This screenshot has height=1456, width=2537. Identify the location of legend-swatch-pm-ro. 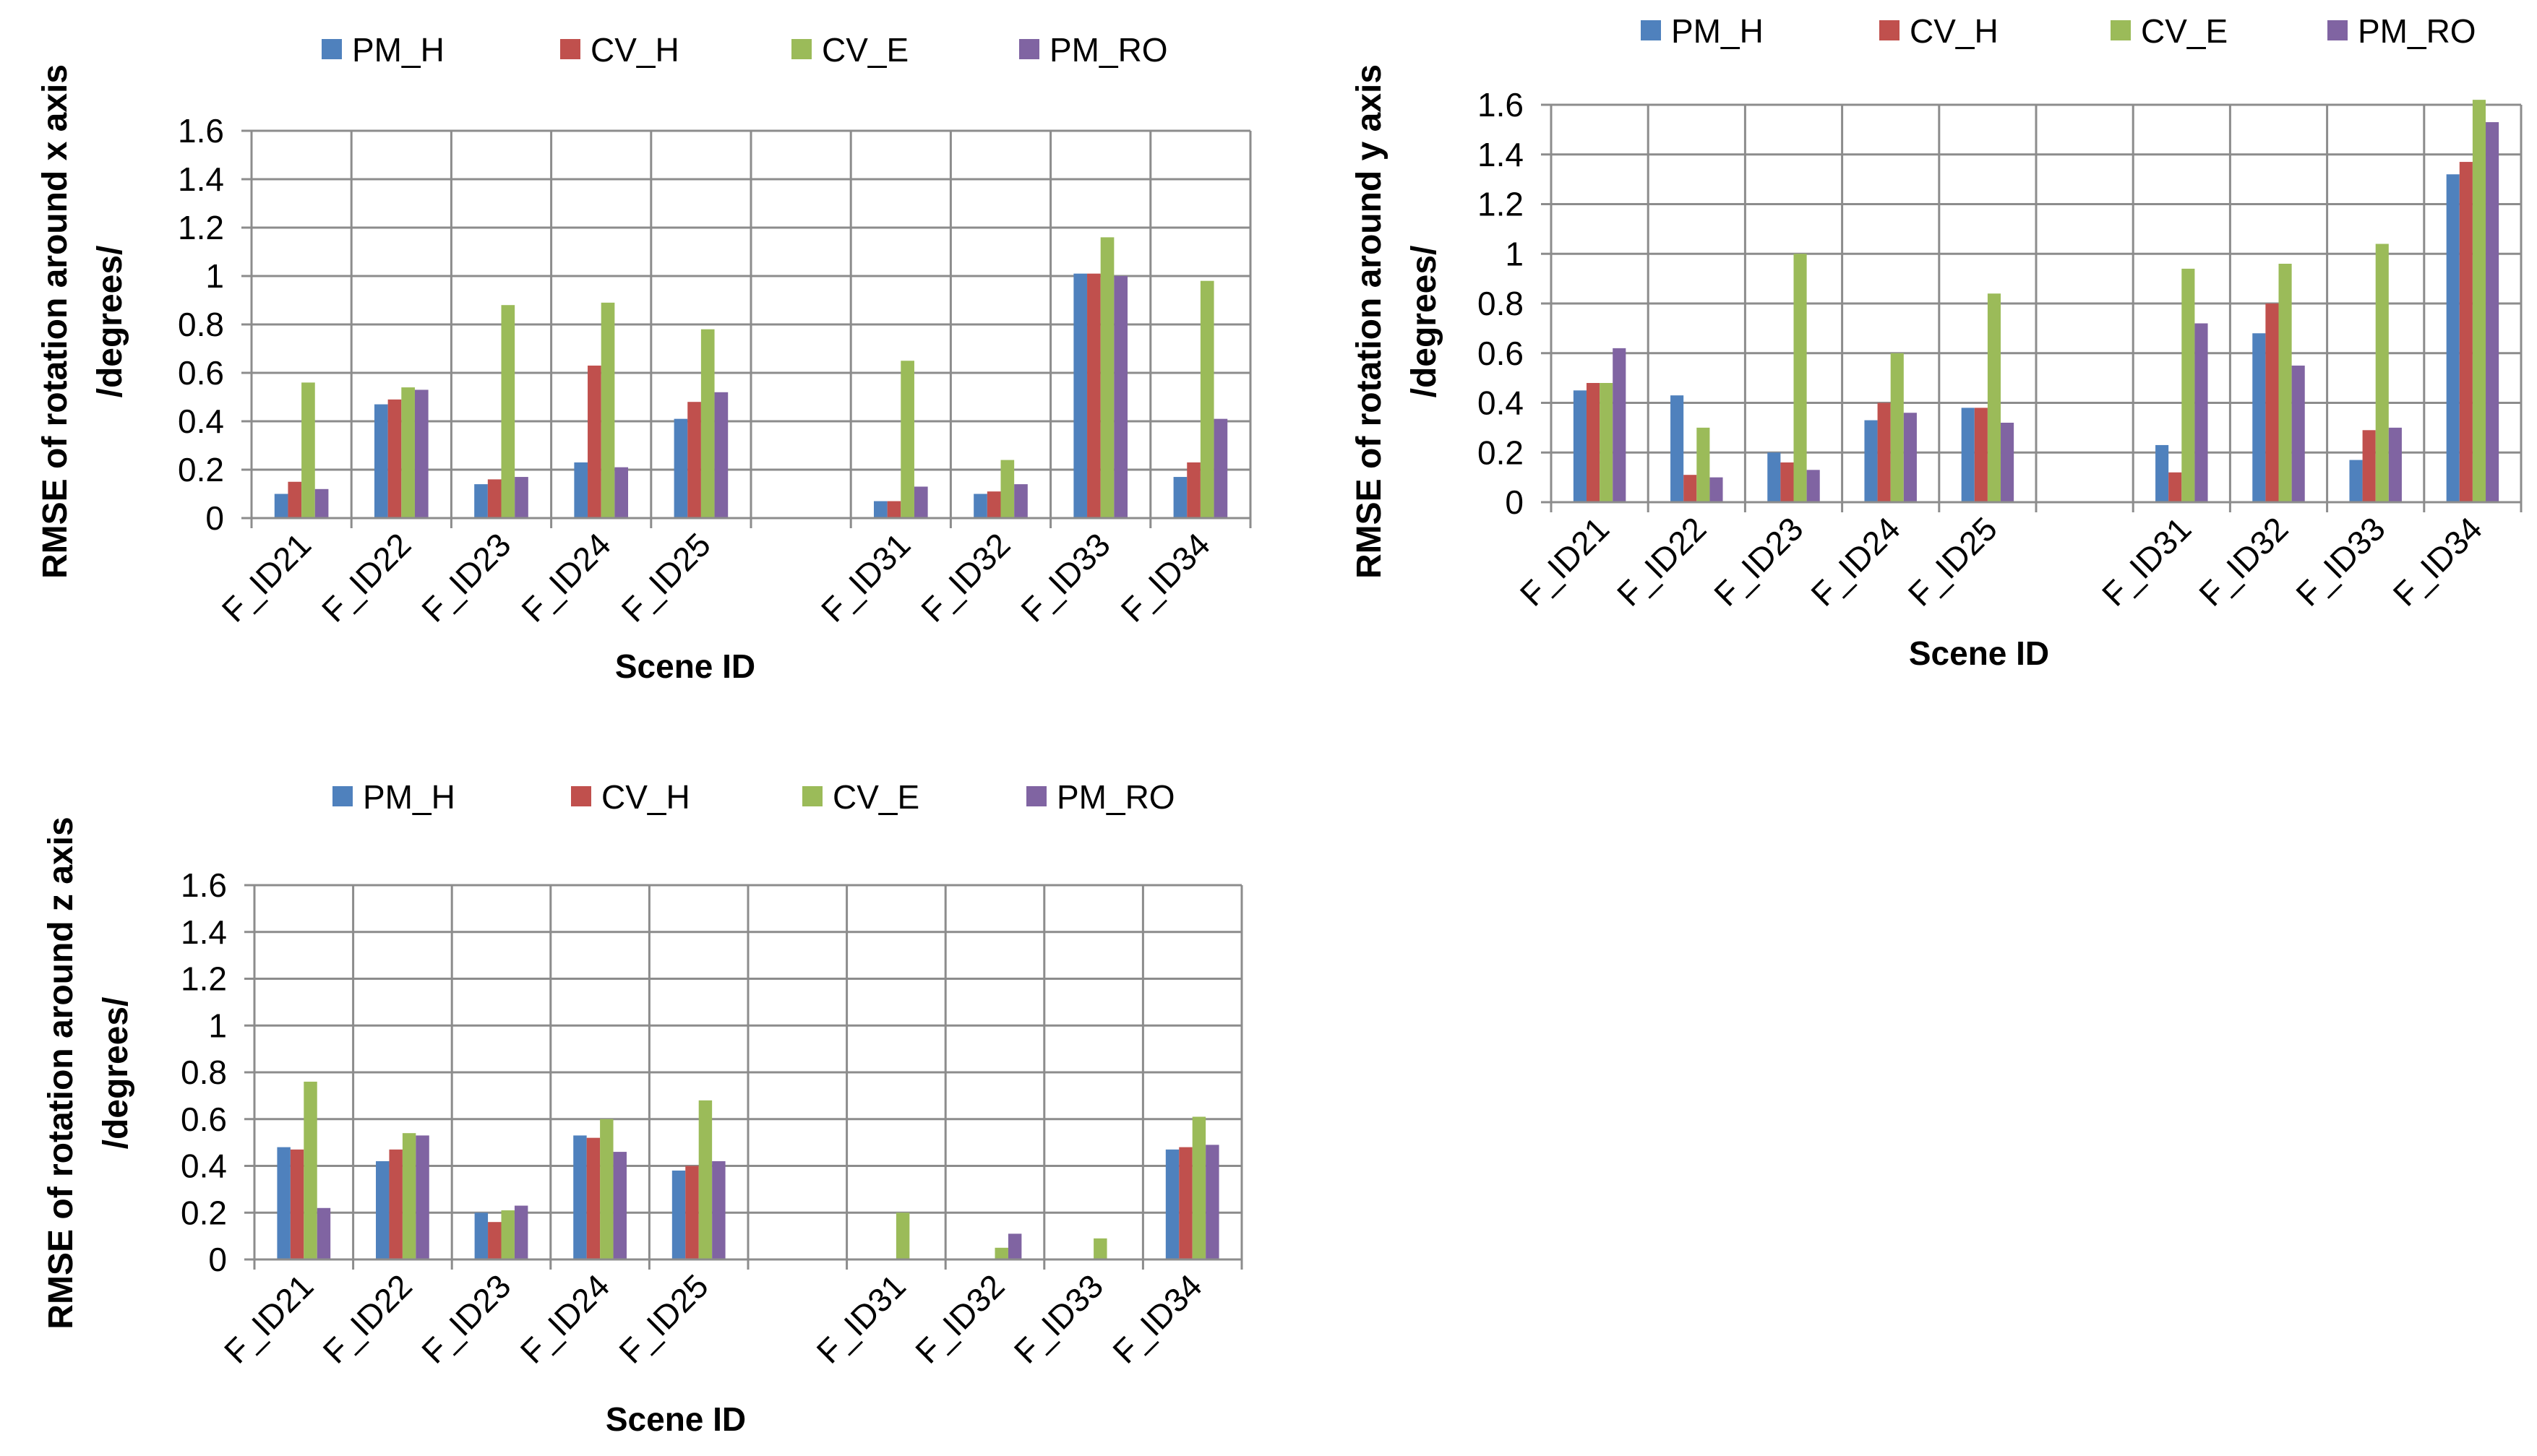
(1029, 49).